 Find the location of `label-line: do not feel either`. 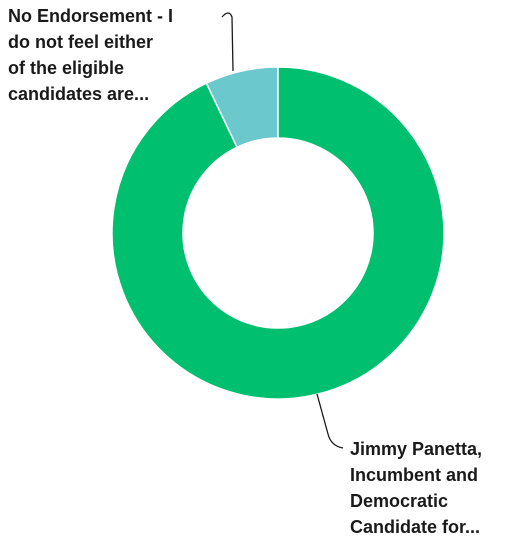

label-line: do not feel either is located at coordinates (80, 42).